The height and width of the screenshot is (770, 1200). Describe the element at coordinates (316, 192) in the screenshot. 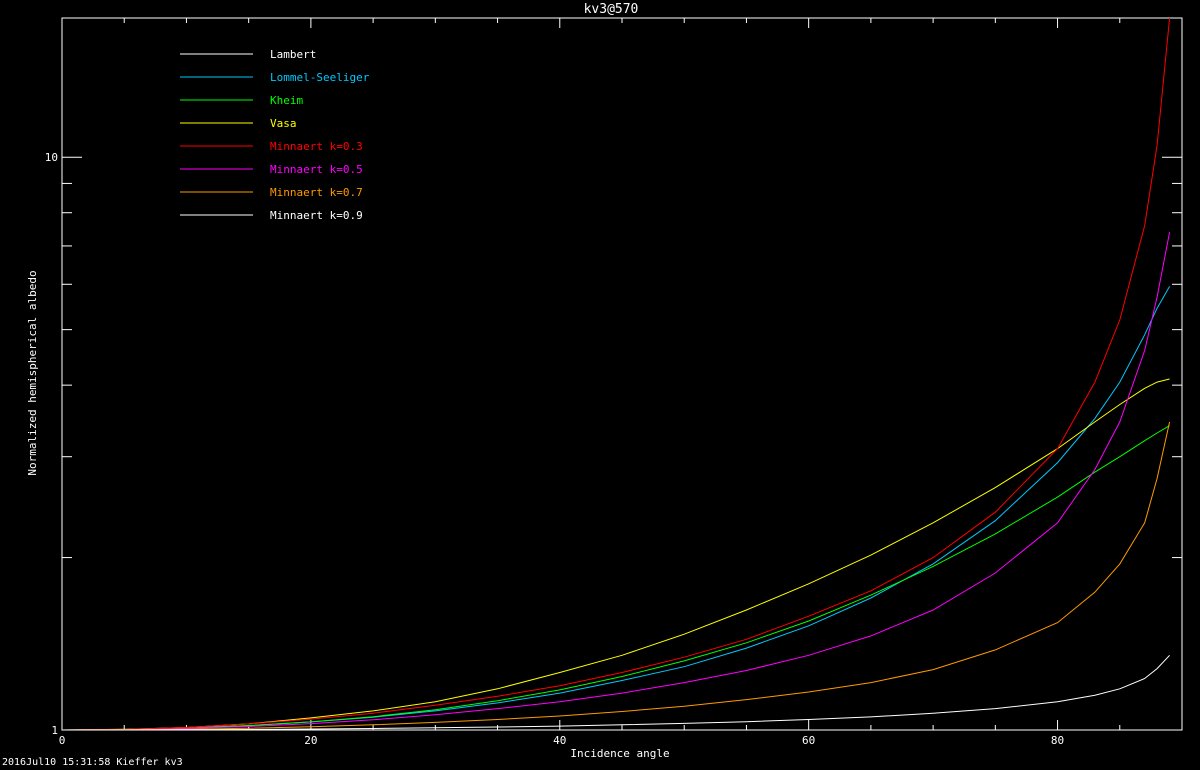

I see `legend-label-minnaert-k-0-7: Minnaert k=0.7` at that location.